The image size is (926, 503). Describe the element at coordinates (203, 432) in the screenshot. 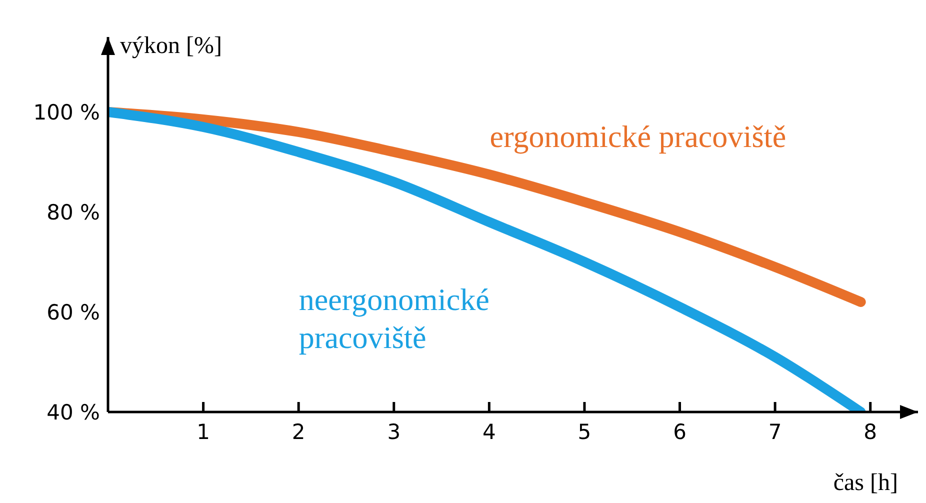

I see `x-tick-label: 1` at that location.